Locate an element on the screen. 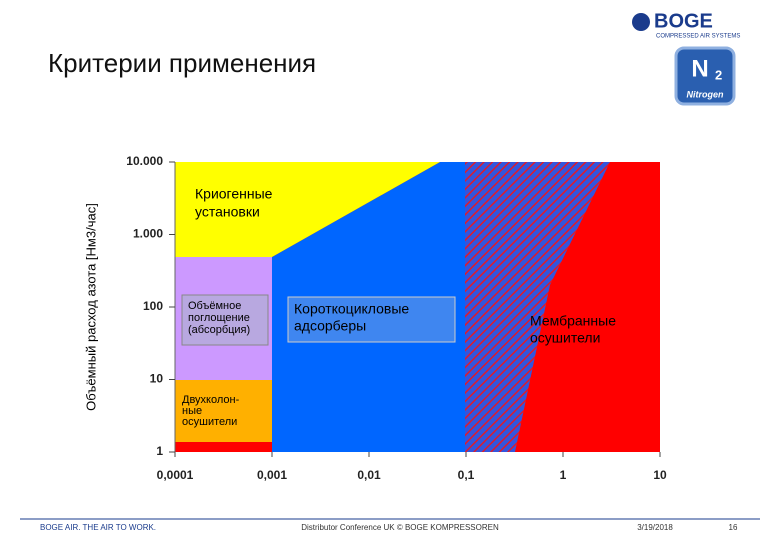 The height and width of the screenshot is (540, 780). region-label: Мембранные is located at coordinates (573, 321).